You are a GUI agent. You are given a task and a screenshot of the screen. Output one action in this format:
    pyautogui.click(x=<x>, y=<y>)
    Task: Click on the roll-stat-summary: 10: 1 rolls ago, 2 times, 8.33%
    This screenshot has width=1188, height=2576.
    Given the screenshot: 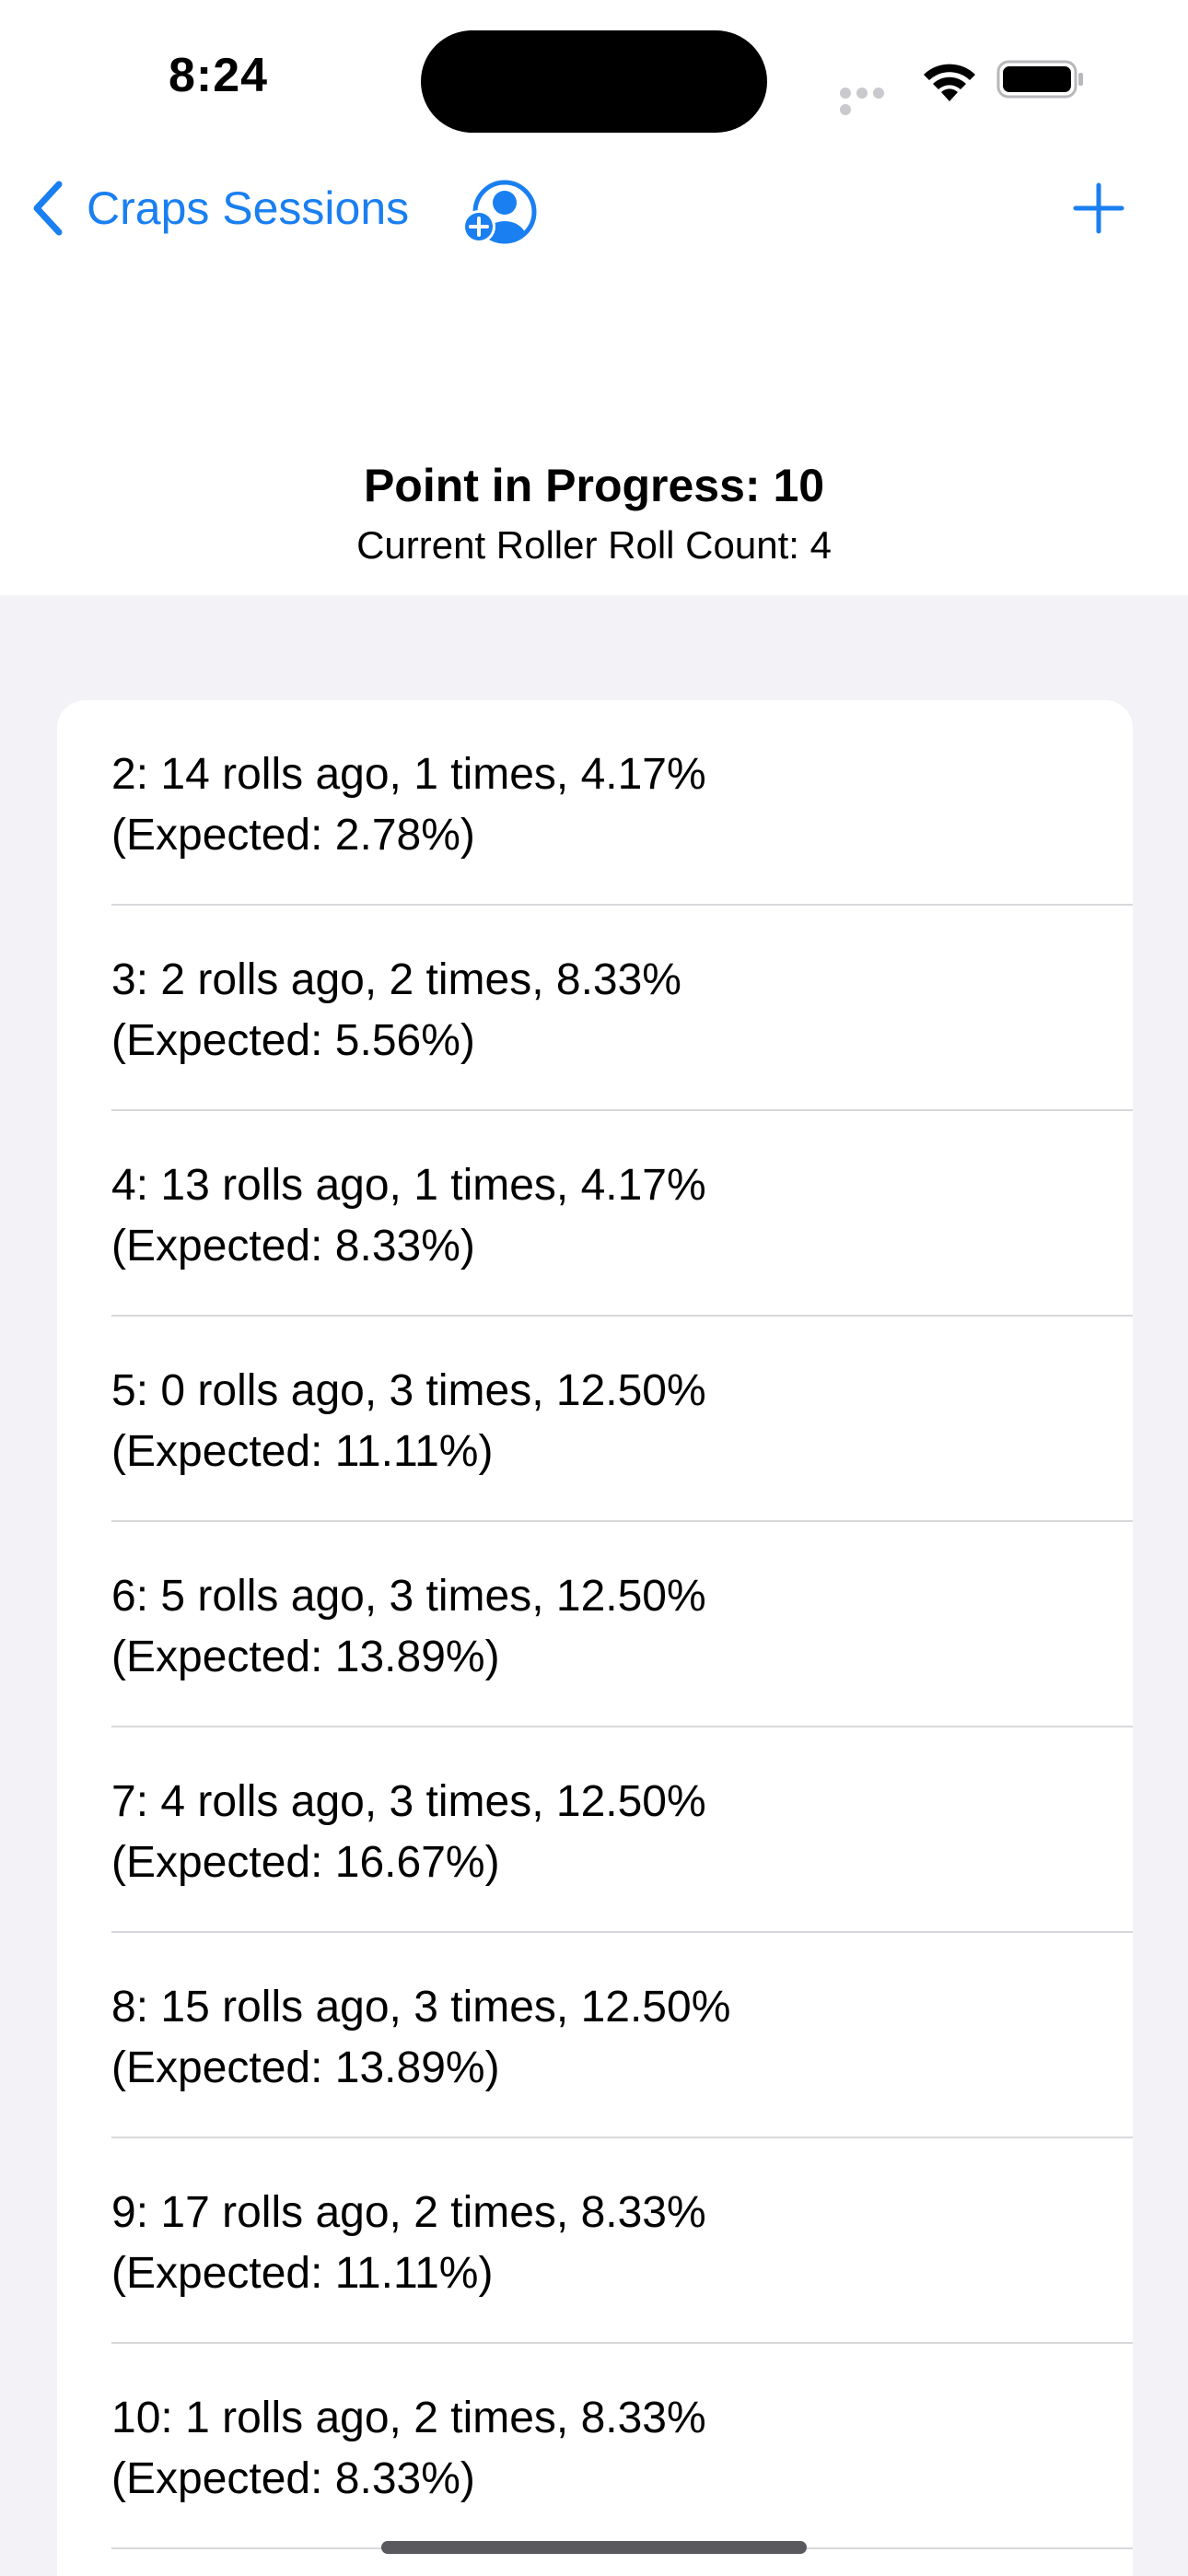 What is the action you would take?
    pyautogui.click(x=408, y=2418)
    